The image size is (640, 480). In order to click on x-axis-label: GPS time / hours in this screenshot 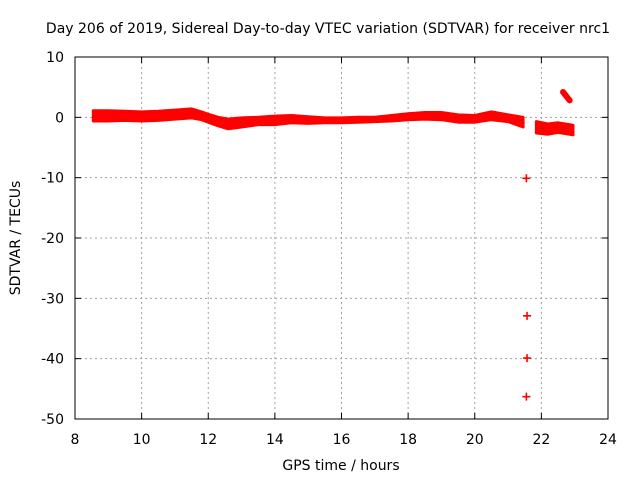, I will do `click(340, 466)`.